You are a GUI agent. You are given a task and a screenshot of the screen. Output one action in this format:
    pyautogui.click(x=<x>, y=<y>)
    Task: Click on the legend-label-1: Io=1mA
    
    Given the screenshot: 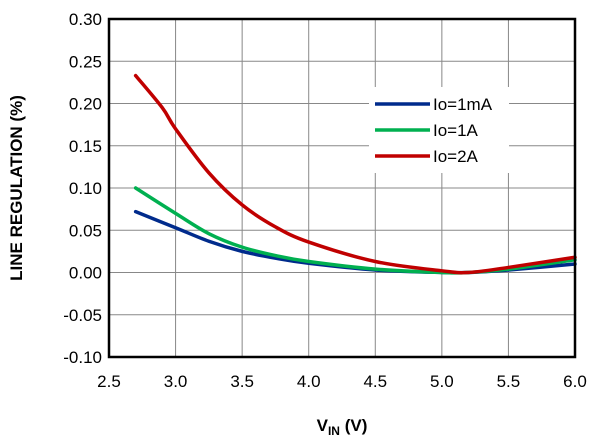 What is the action you would take?
    pyautogui.click(x=463, y=104)
    